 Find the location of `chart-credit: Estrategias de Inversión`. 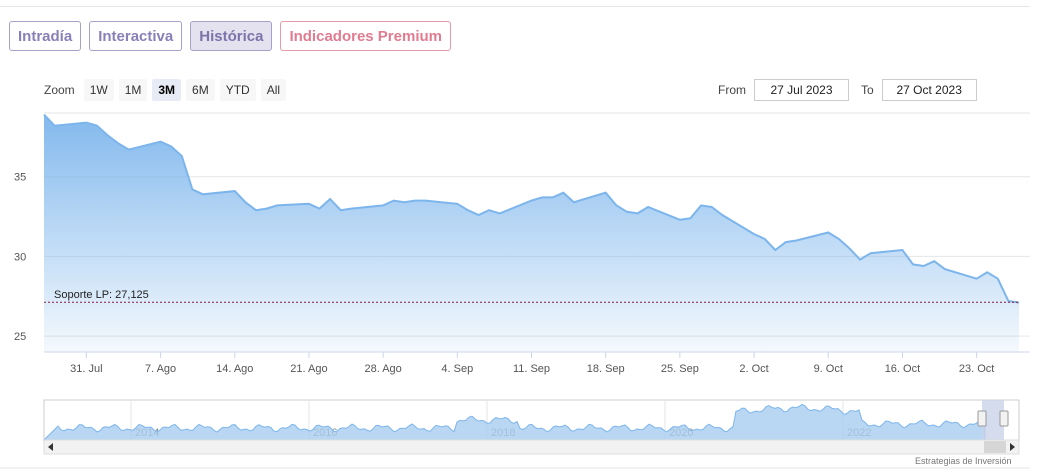

chart-credit: Estrategias de Inversión is located at coordinates (963, 461).